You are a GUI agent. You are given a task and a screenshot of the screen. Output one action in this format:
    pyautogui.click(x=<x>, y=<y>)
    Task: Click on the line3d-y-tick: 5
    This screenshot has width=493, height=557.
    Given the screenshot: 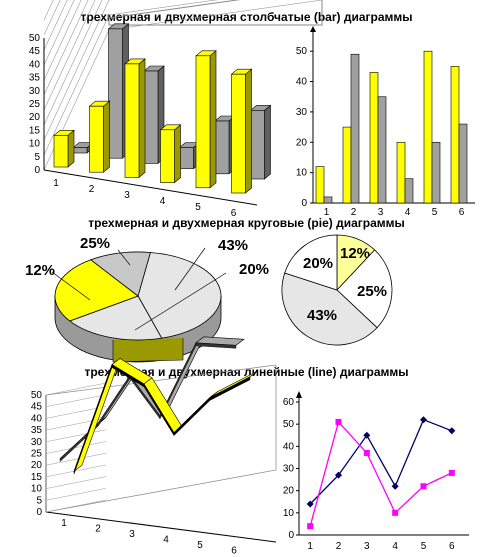 What is the action you would take?
    pyautogui.click(x=39, y=500)
    